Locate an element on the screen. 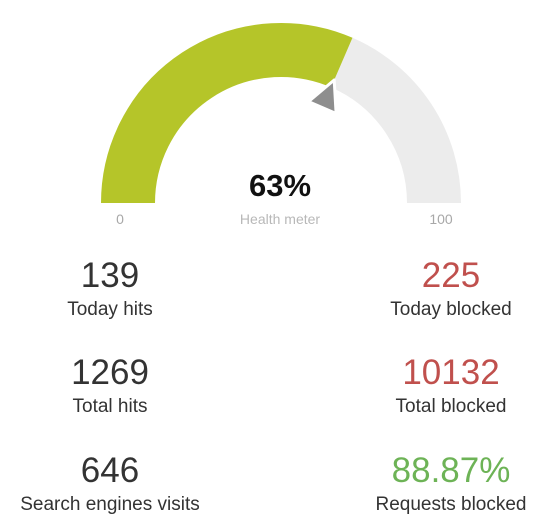 The height and width of the screenshot is (532, 550). stat-label: Requests blocked is located at coordinates (451, 504).